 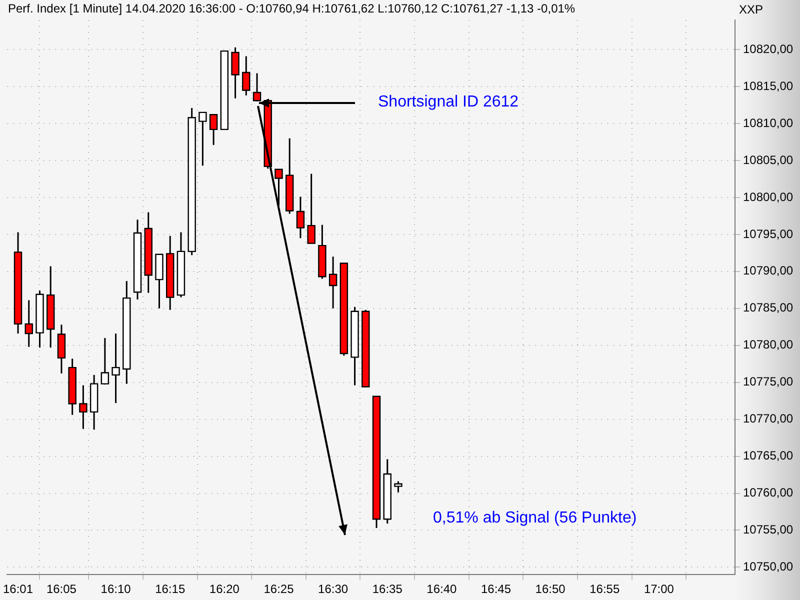 I want to click on y-tick-label: 10750,00, so click(x=768, y=567).